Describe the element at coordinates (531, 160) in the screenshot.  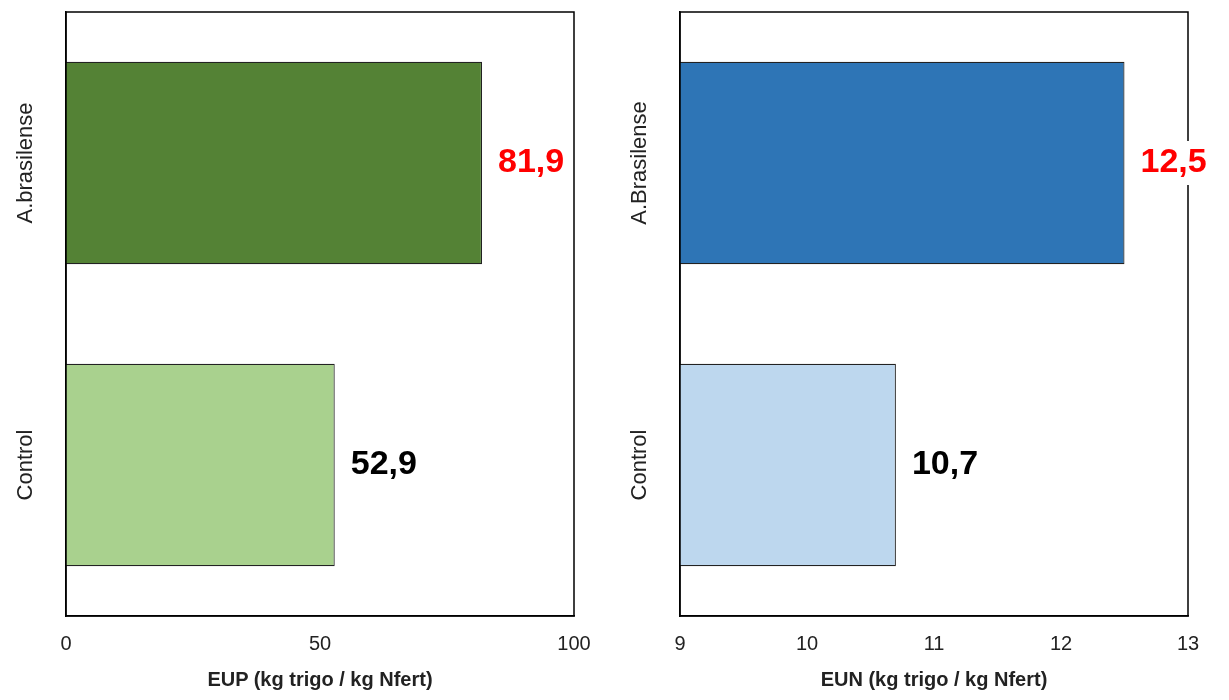
I see `data-label: 81,9` at that location.